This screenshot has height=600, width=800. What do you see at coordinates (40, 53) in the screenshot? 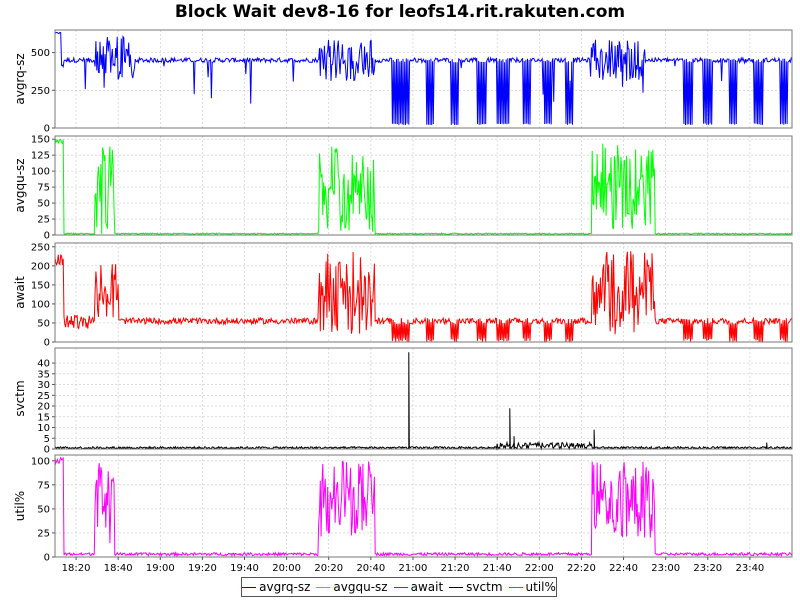
I see `y-tick-label: 500` at bounding box center [40, 53].